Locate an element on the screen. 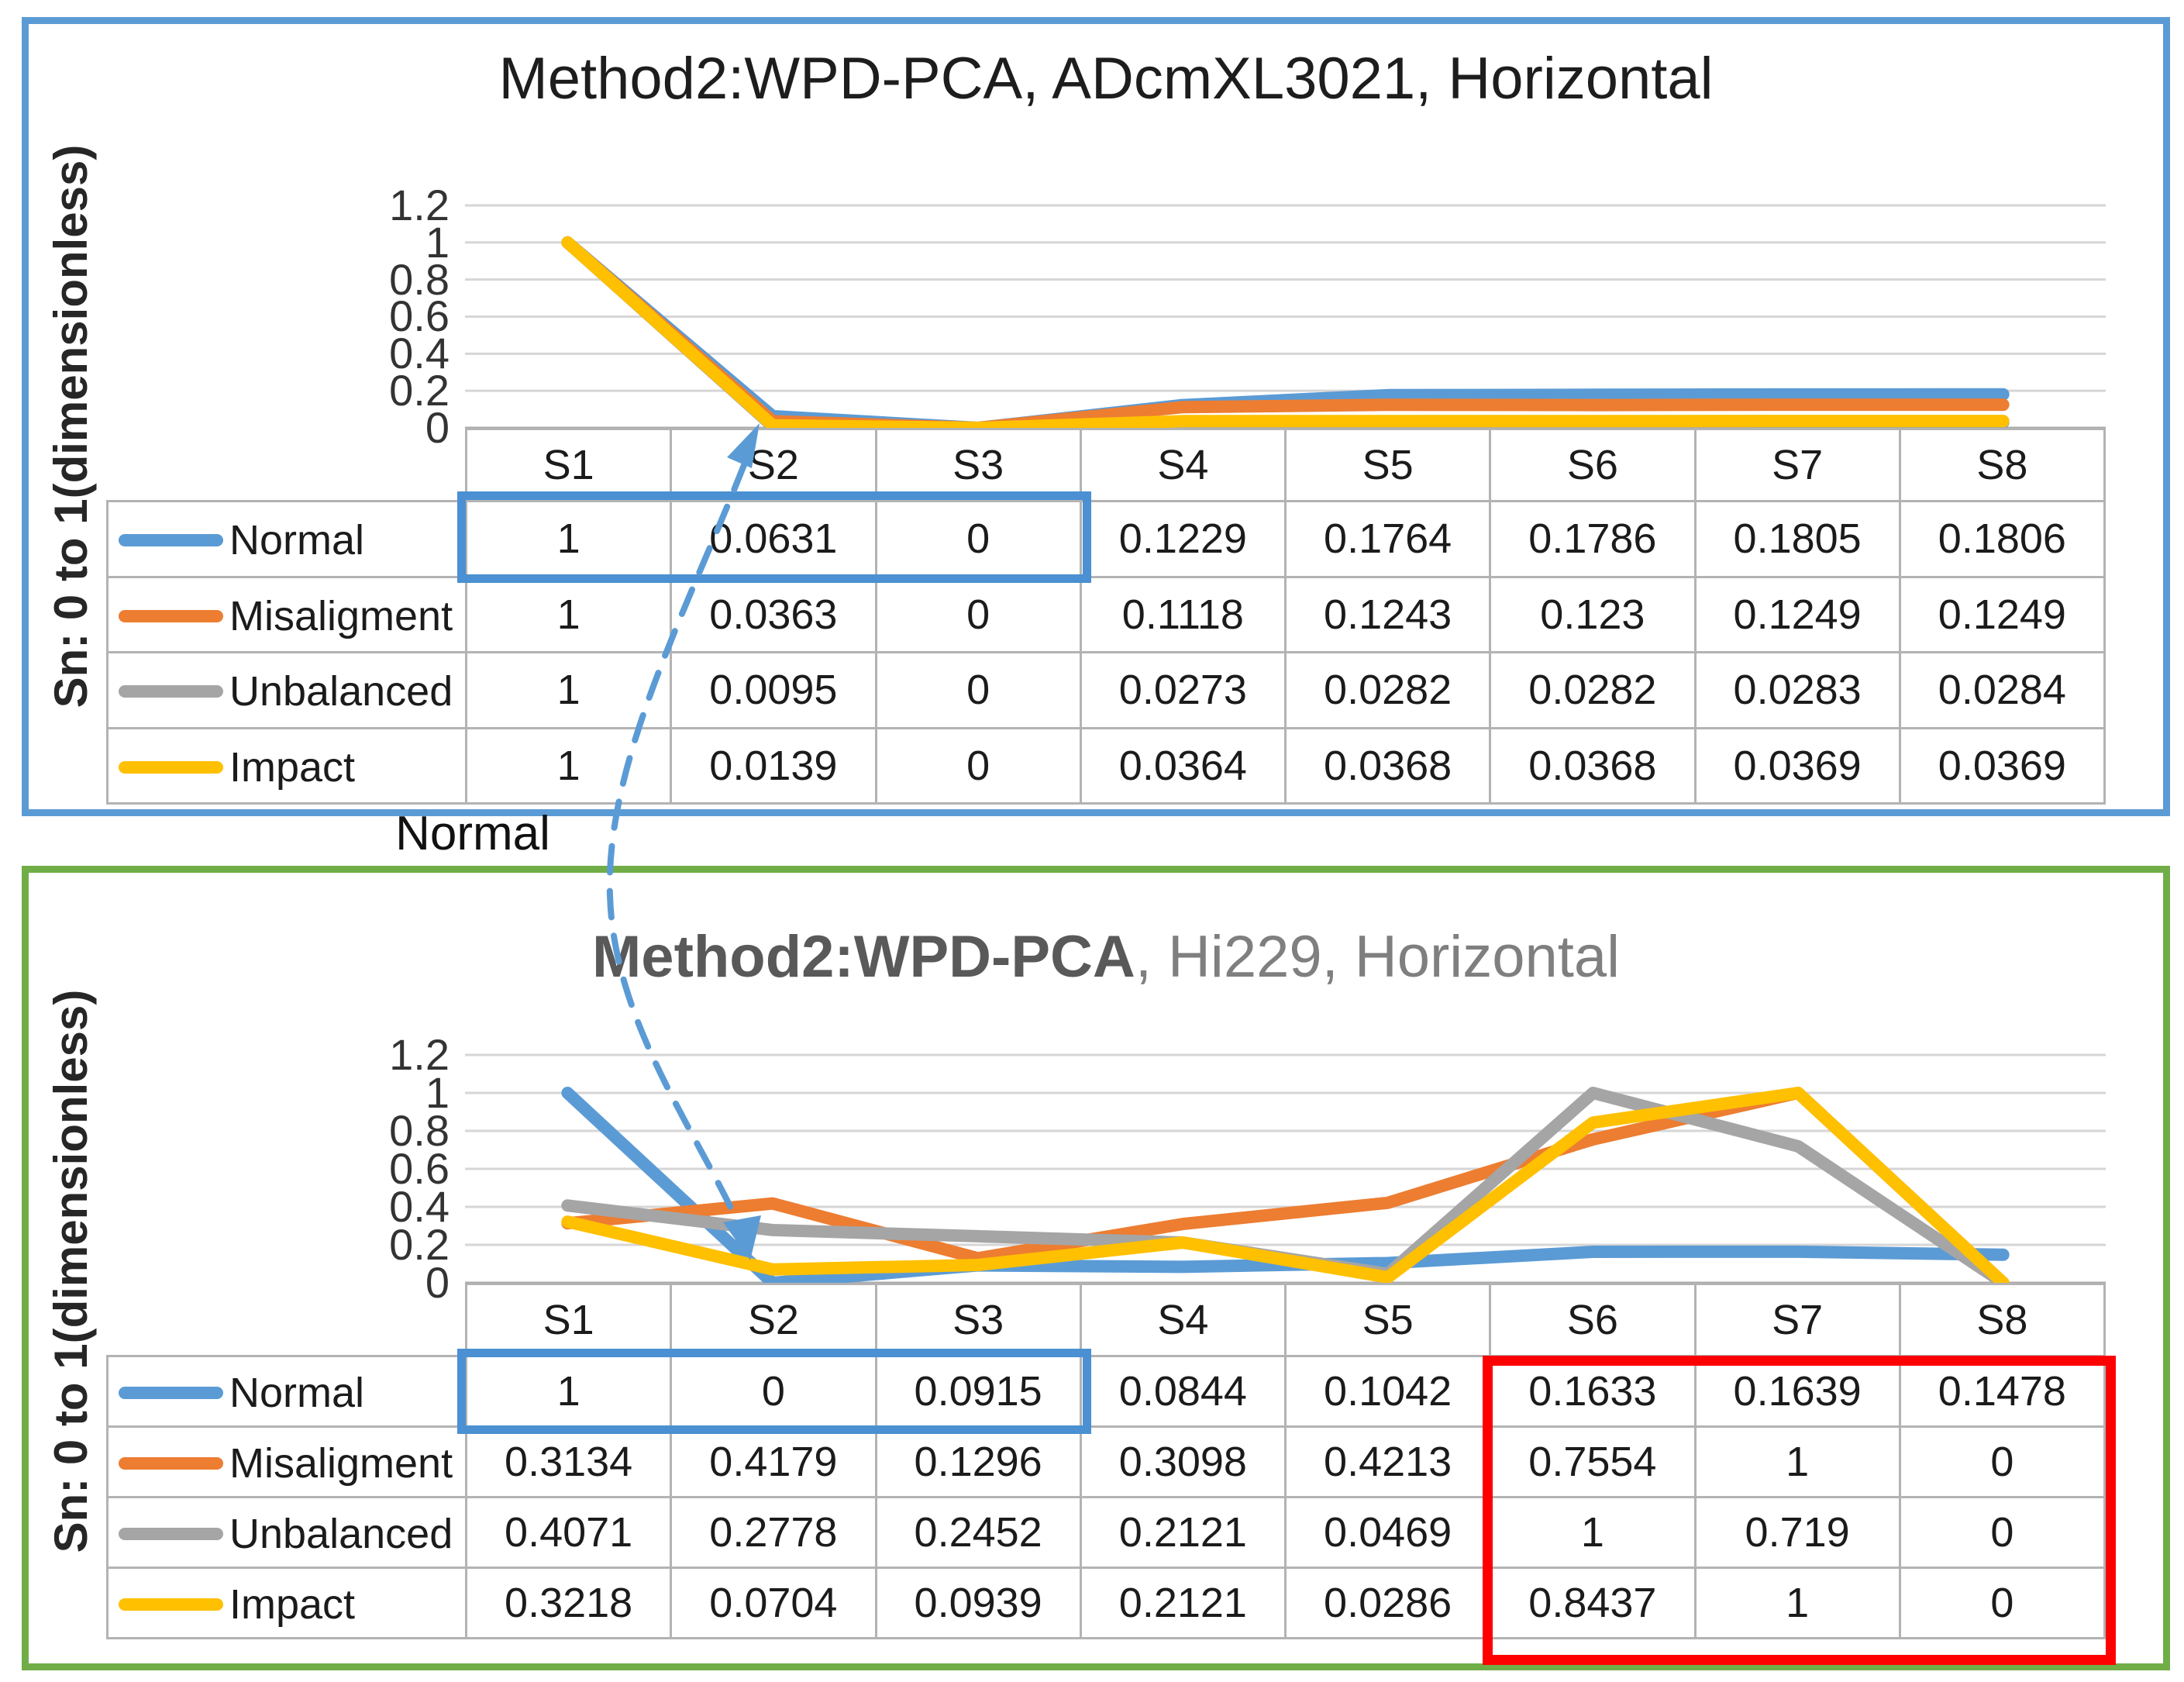 The image size is (2184, 1682). column-header-s8: S8 is located at coordinates (2002, 465).